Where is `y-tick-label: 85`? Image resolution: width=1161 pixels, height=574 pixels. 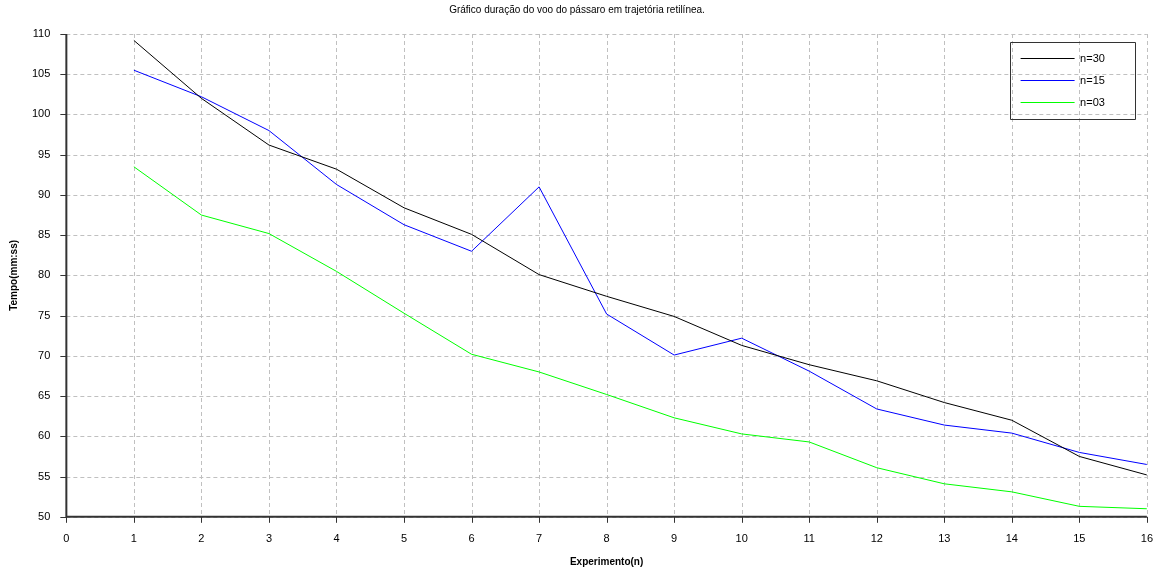 y-tick-label: 85 is located at coordinates (44, 234).